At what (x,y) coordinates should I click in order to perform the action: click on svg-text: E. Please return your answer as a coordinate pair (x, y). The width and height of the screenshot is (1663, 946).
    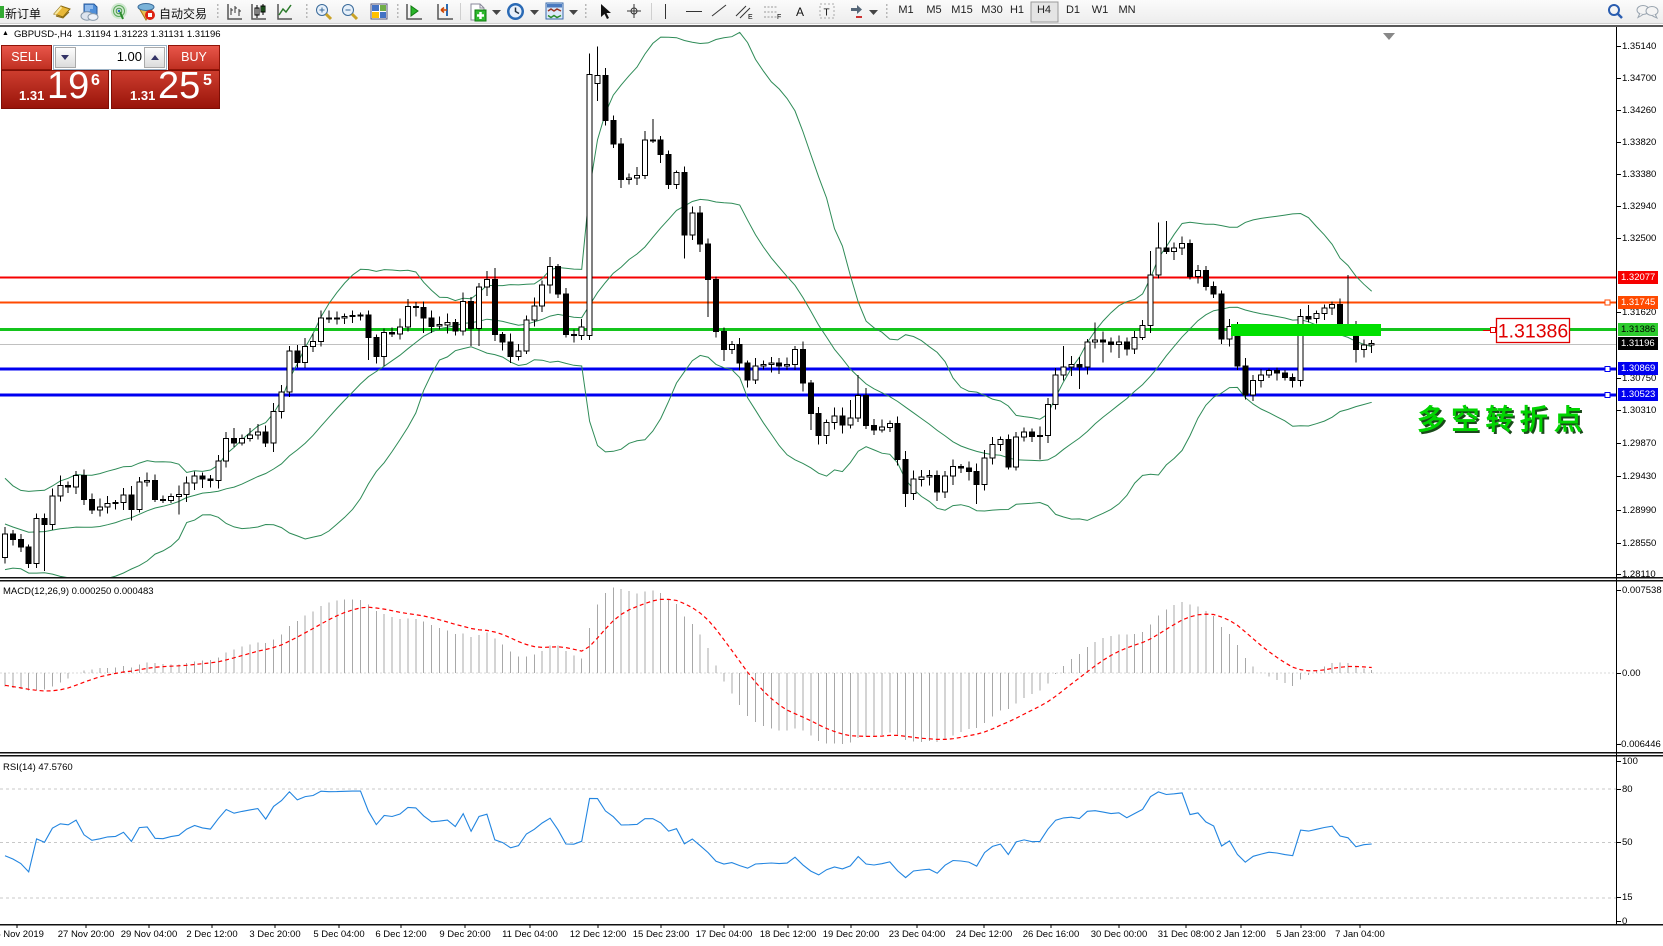
    Looking at the image, I should click on (750, 17).